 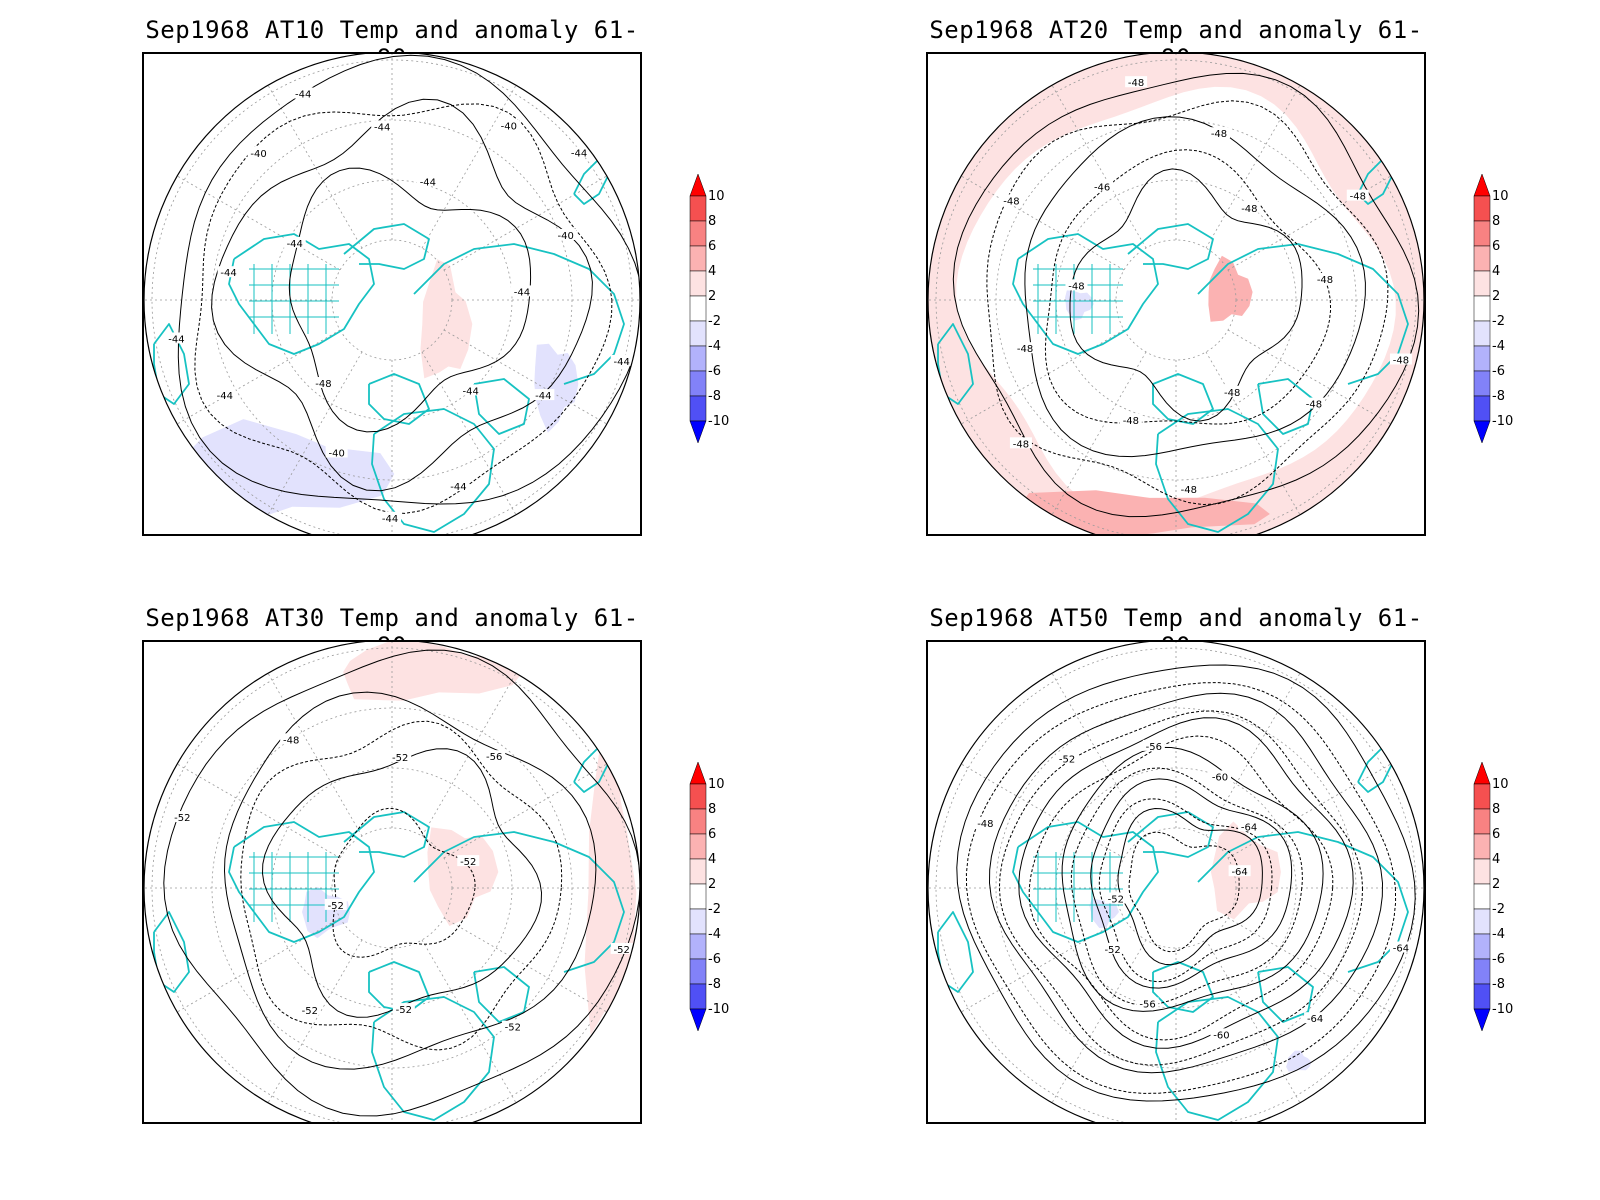 I want to click on map-canvas: -52 -52 -52 -52 -52 -52 -48 -52 -56 -52, so click(x=392, y=882).